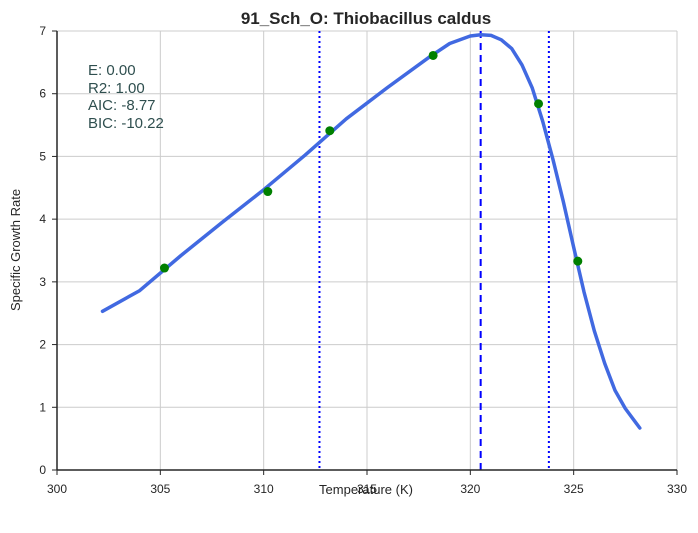 The image size is (698, 533). Describe the element at coordinates (160, 489) in the screenshot. I see `x-tick-label: 305` at that location.